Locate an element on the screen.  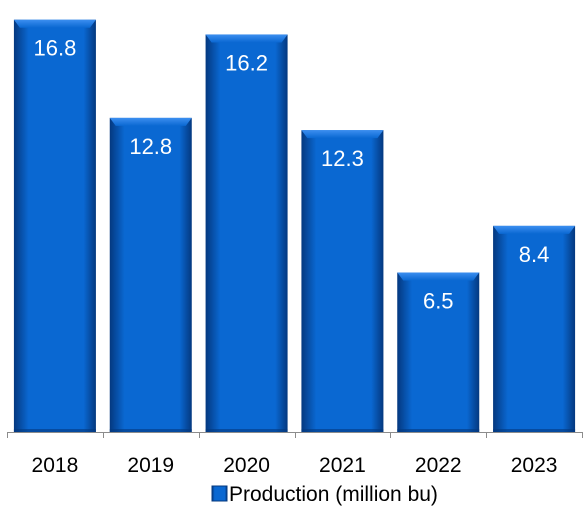
bar-2019 is located at coordinates (150, 274).